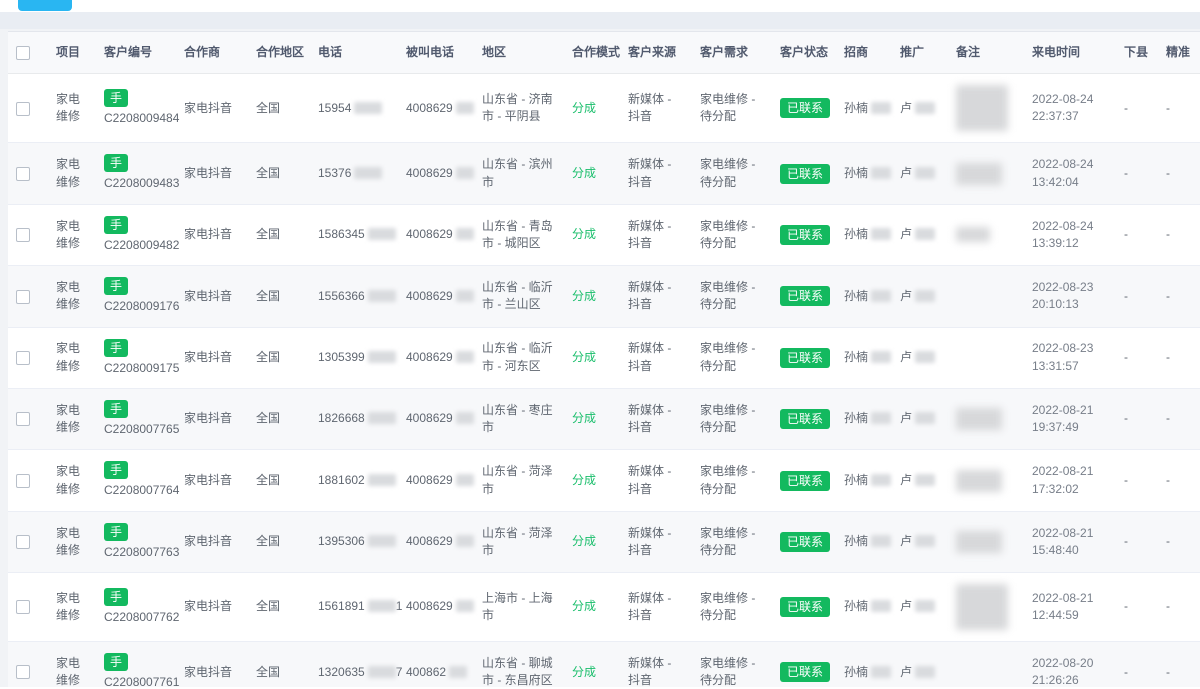 This screenshot has width=1200, height=689. I want to click on phone-cell: 1320635 7, so click(356, 664).